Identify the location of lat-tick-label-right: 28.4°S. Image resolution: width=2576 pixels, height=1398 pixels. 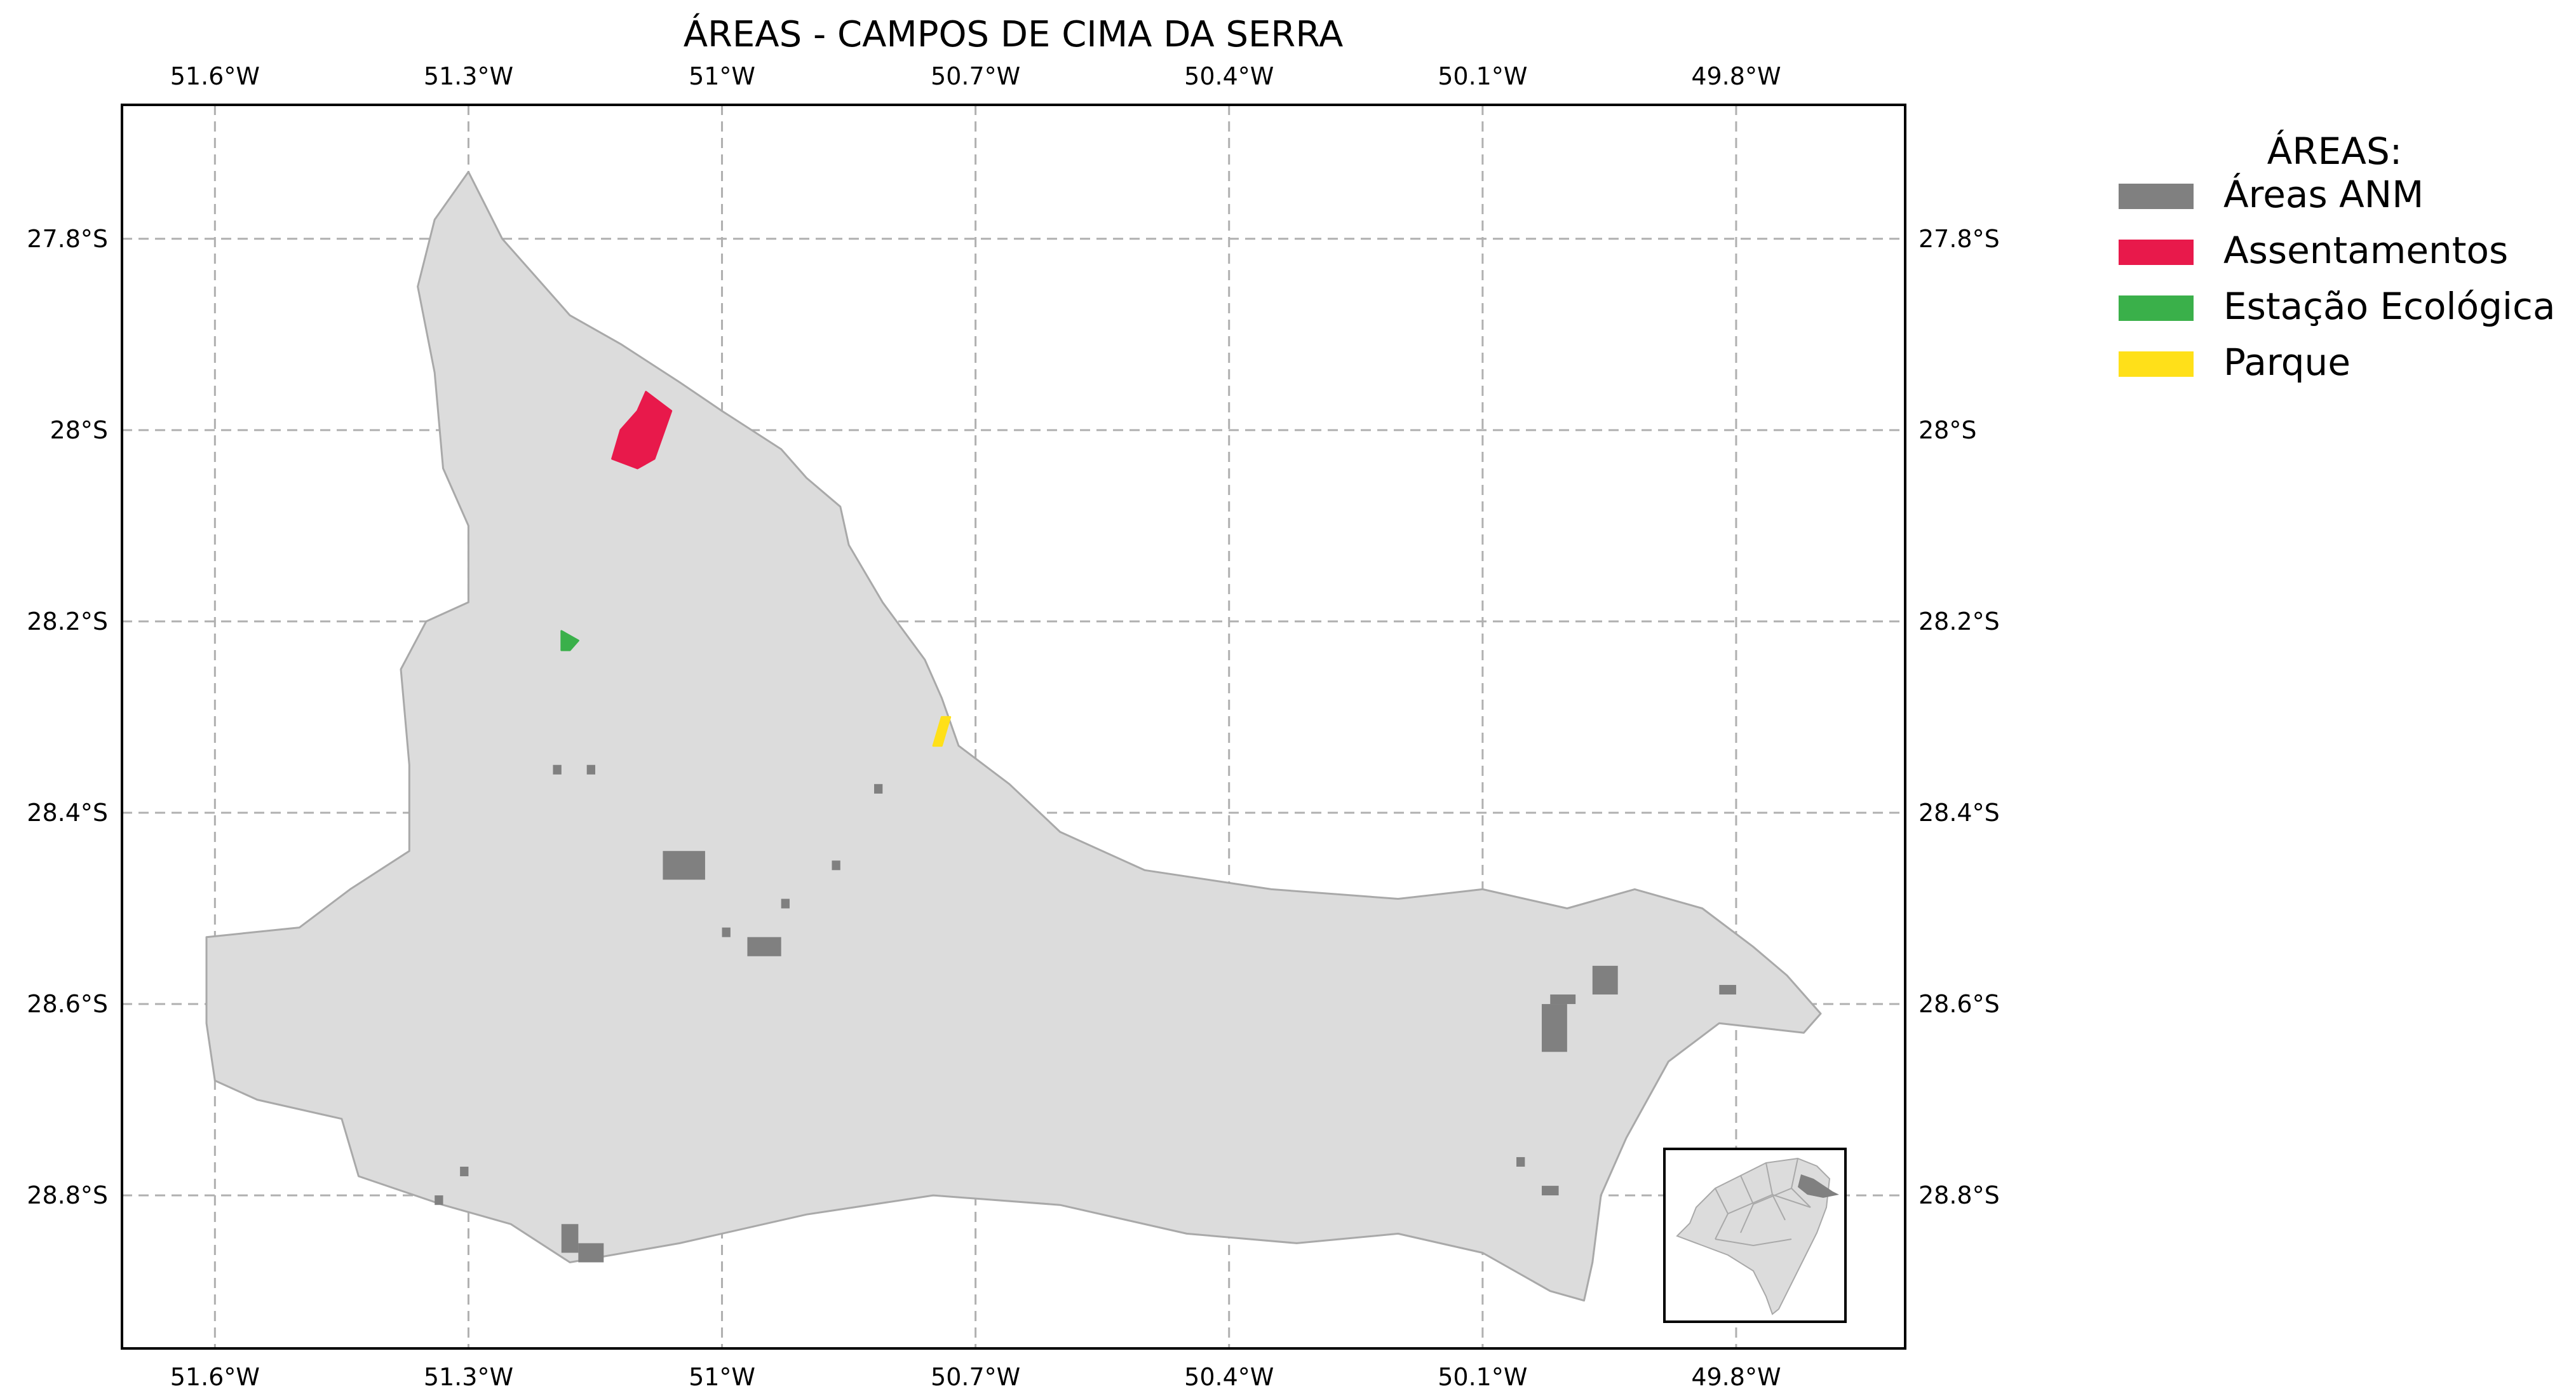
(1959, 813).